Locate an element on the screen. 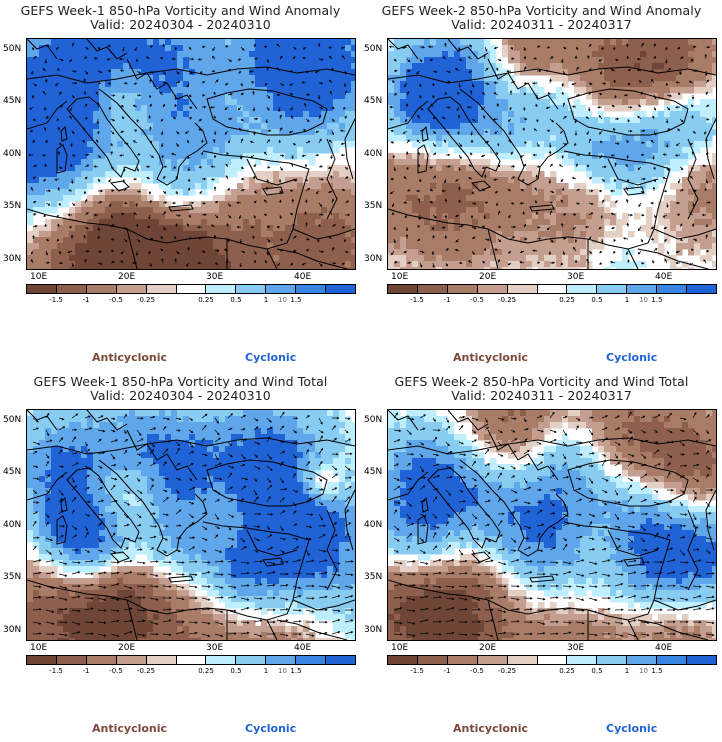 The height and width of the screenshot is (742, 722). lon-label: 30E is located at coordinates (215, 648).